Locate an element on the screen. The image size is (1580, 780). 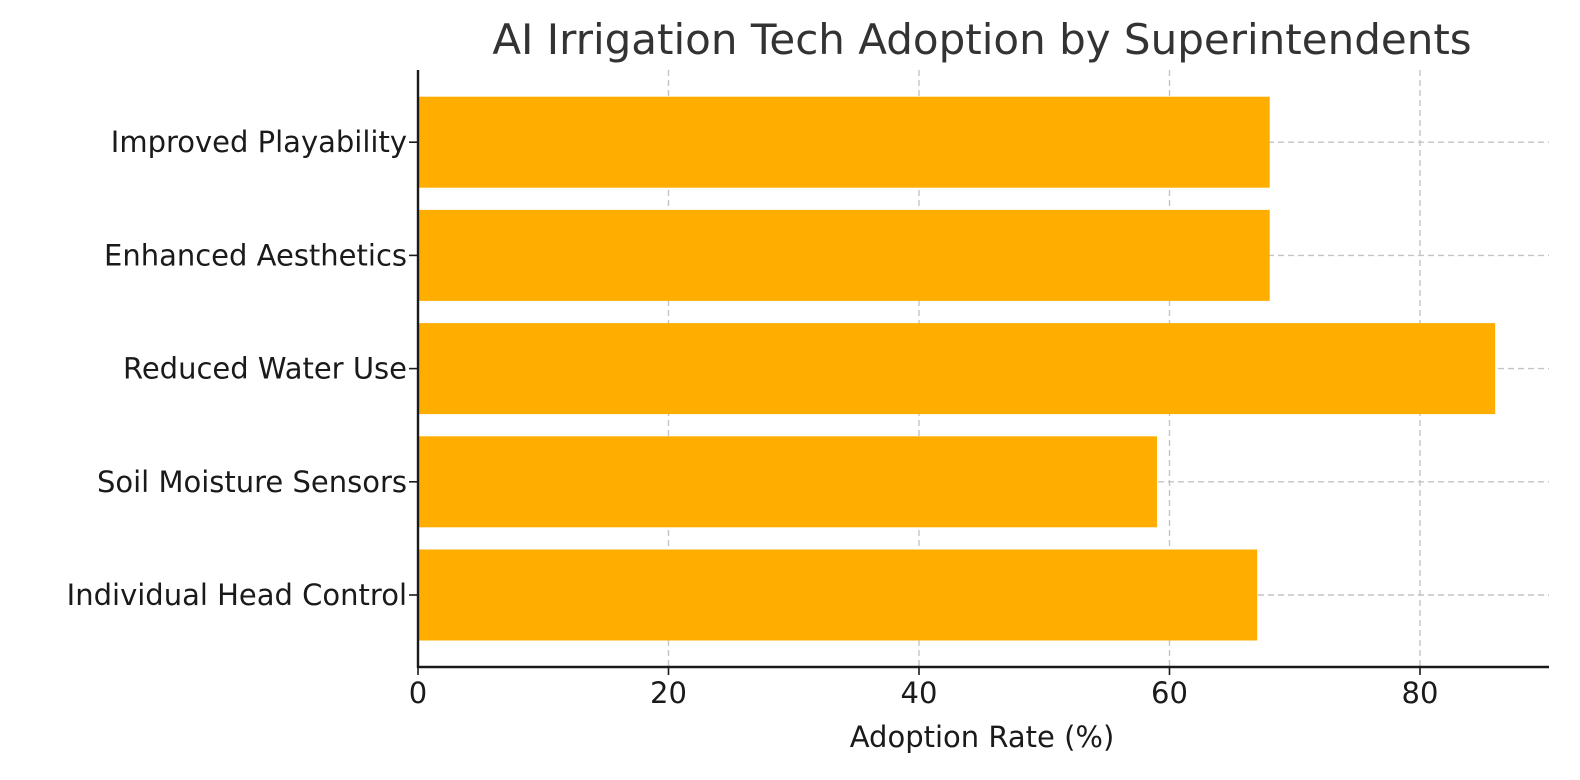
x-tick-label-20: 20 is located at coordinates (668, 693).